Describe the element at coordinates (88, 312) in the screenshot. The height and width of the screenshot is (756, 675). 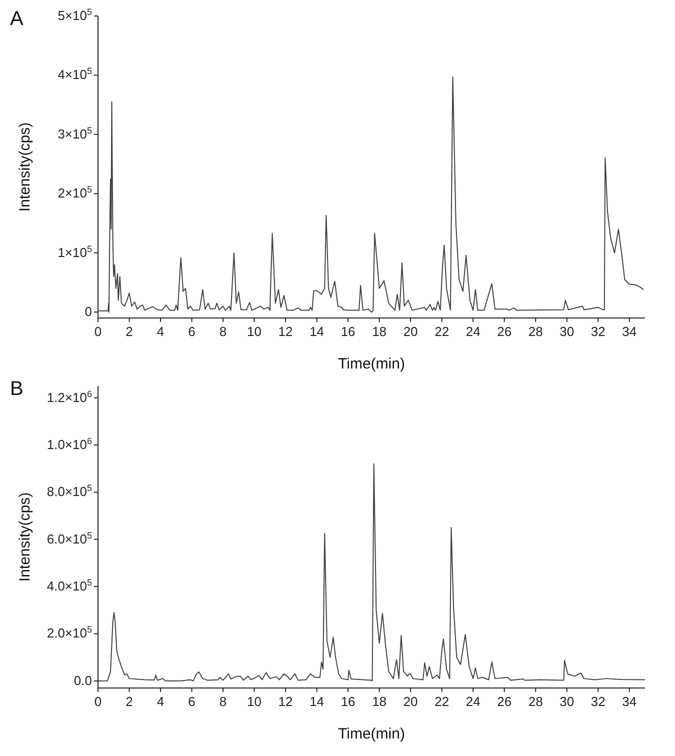
I see `y-tick-label: 0` at that location.